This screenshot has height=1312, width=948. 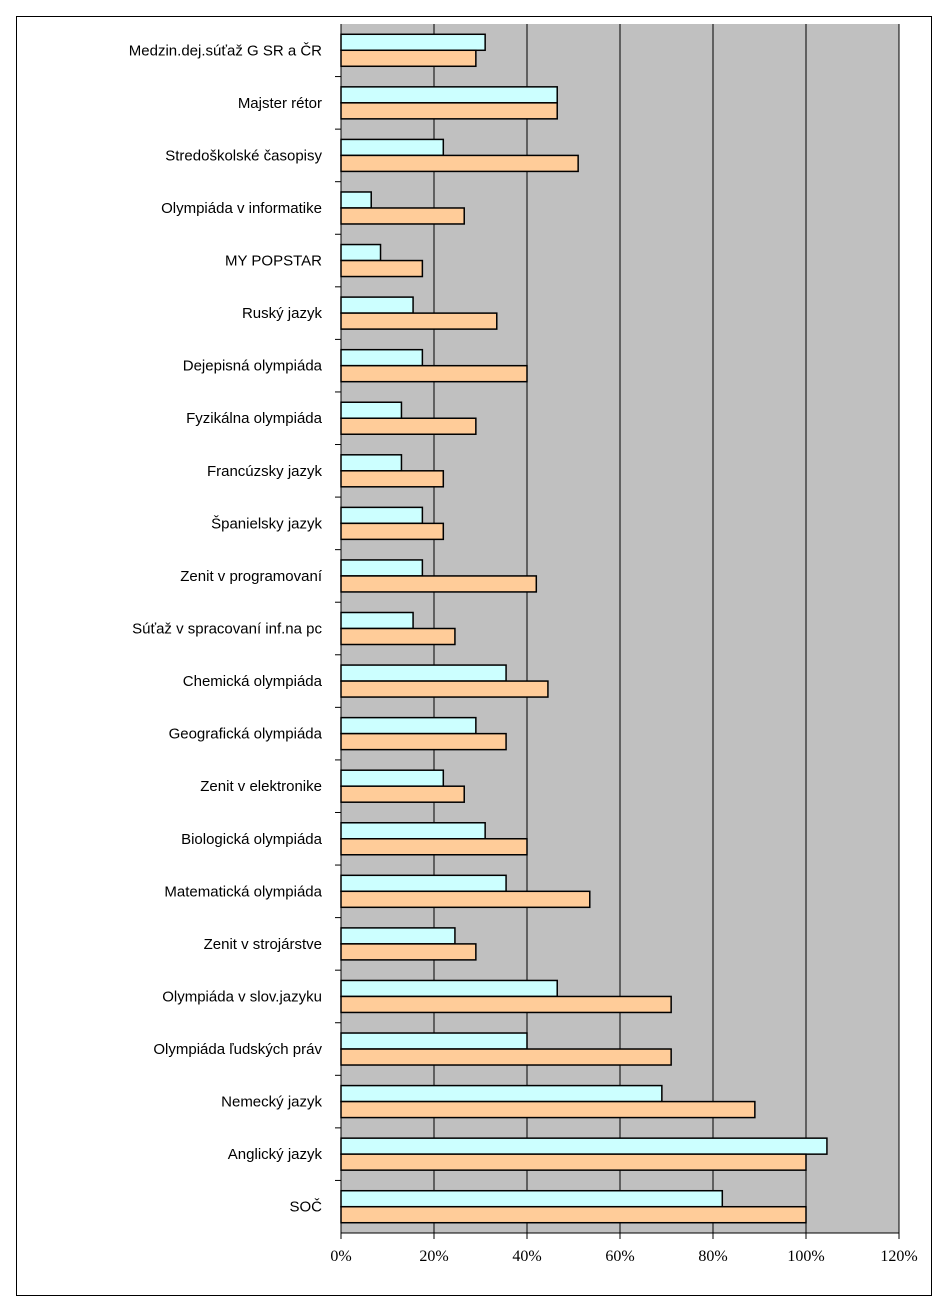 I want to click on tick-labels: 0% 20% 40% 60% 80% 100% 120%, so click(x=623, y=1256).